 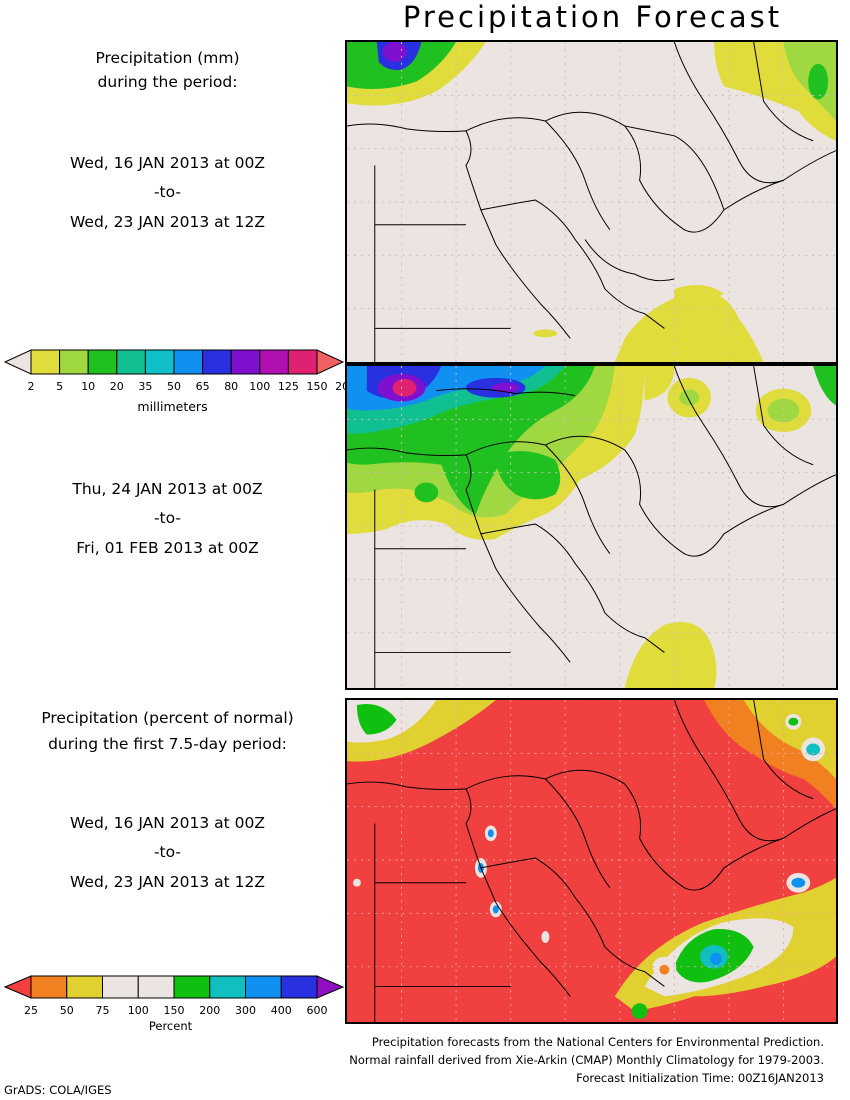 What do you see at coordinates (317, 386) in the screenshot?
I see `colorbar-mm-tick-label: 150` at bounding box center [317, 386].